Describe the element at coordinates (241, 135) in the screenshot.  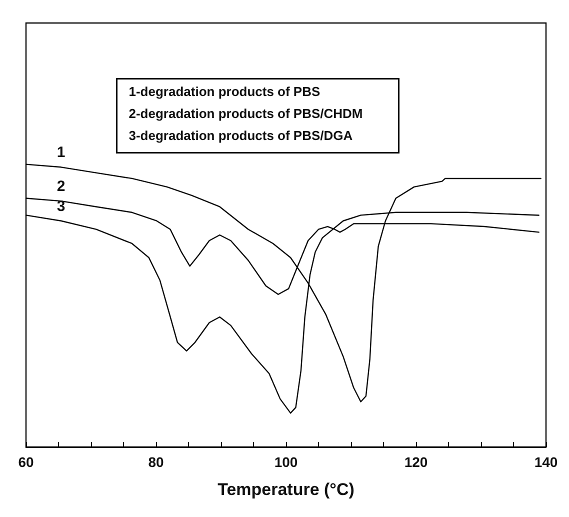
I see `text: 3-degradation products of PBS/DGA` at that location.